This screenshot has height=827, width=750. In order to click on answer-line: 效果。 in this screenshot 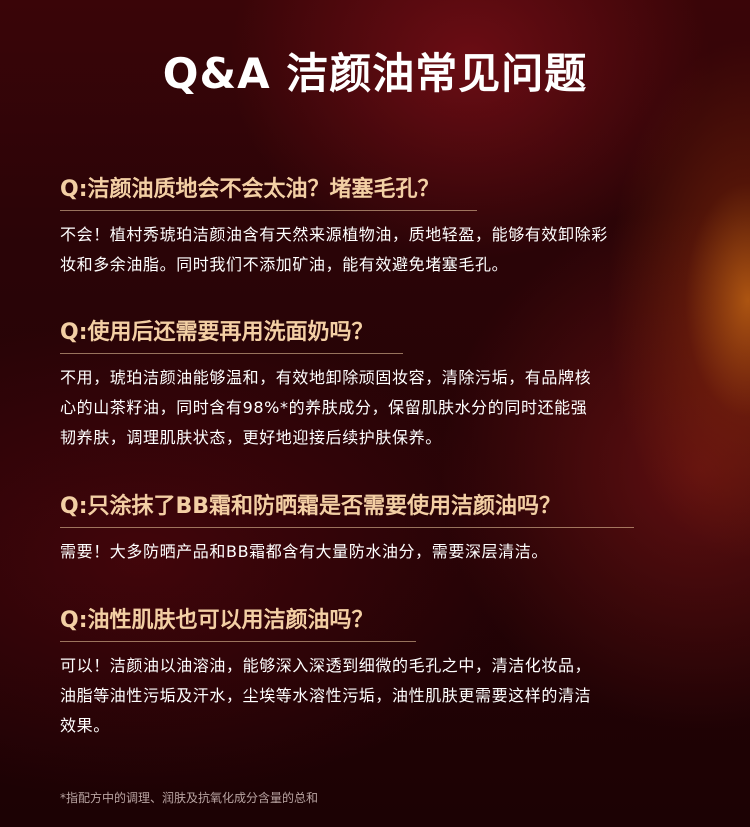, I will do `click(85, 725)`.